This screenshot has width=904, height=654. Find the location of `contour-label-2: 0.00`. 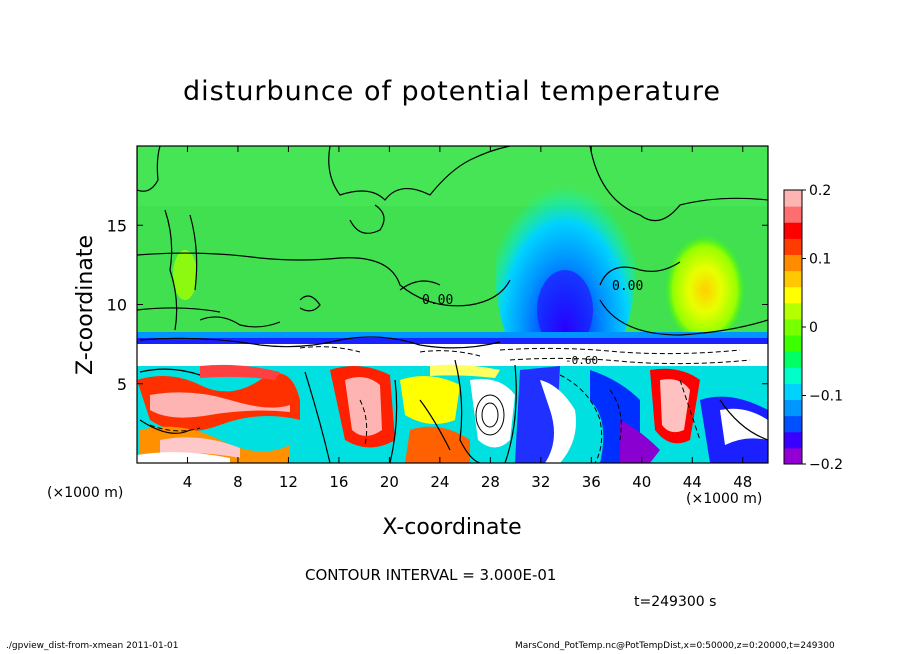

contour-label-2: 0.00 is located at coordinates (627, 286).